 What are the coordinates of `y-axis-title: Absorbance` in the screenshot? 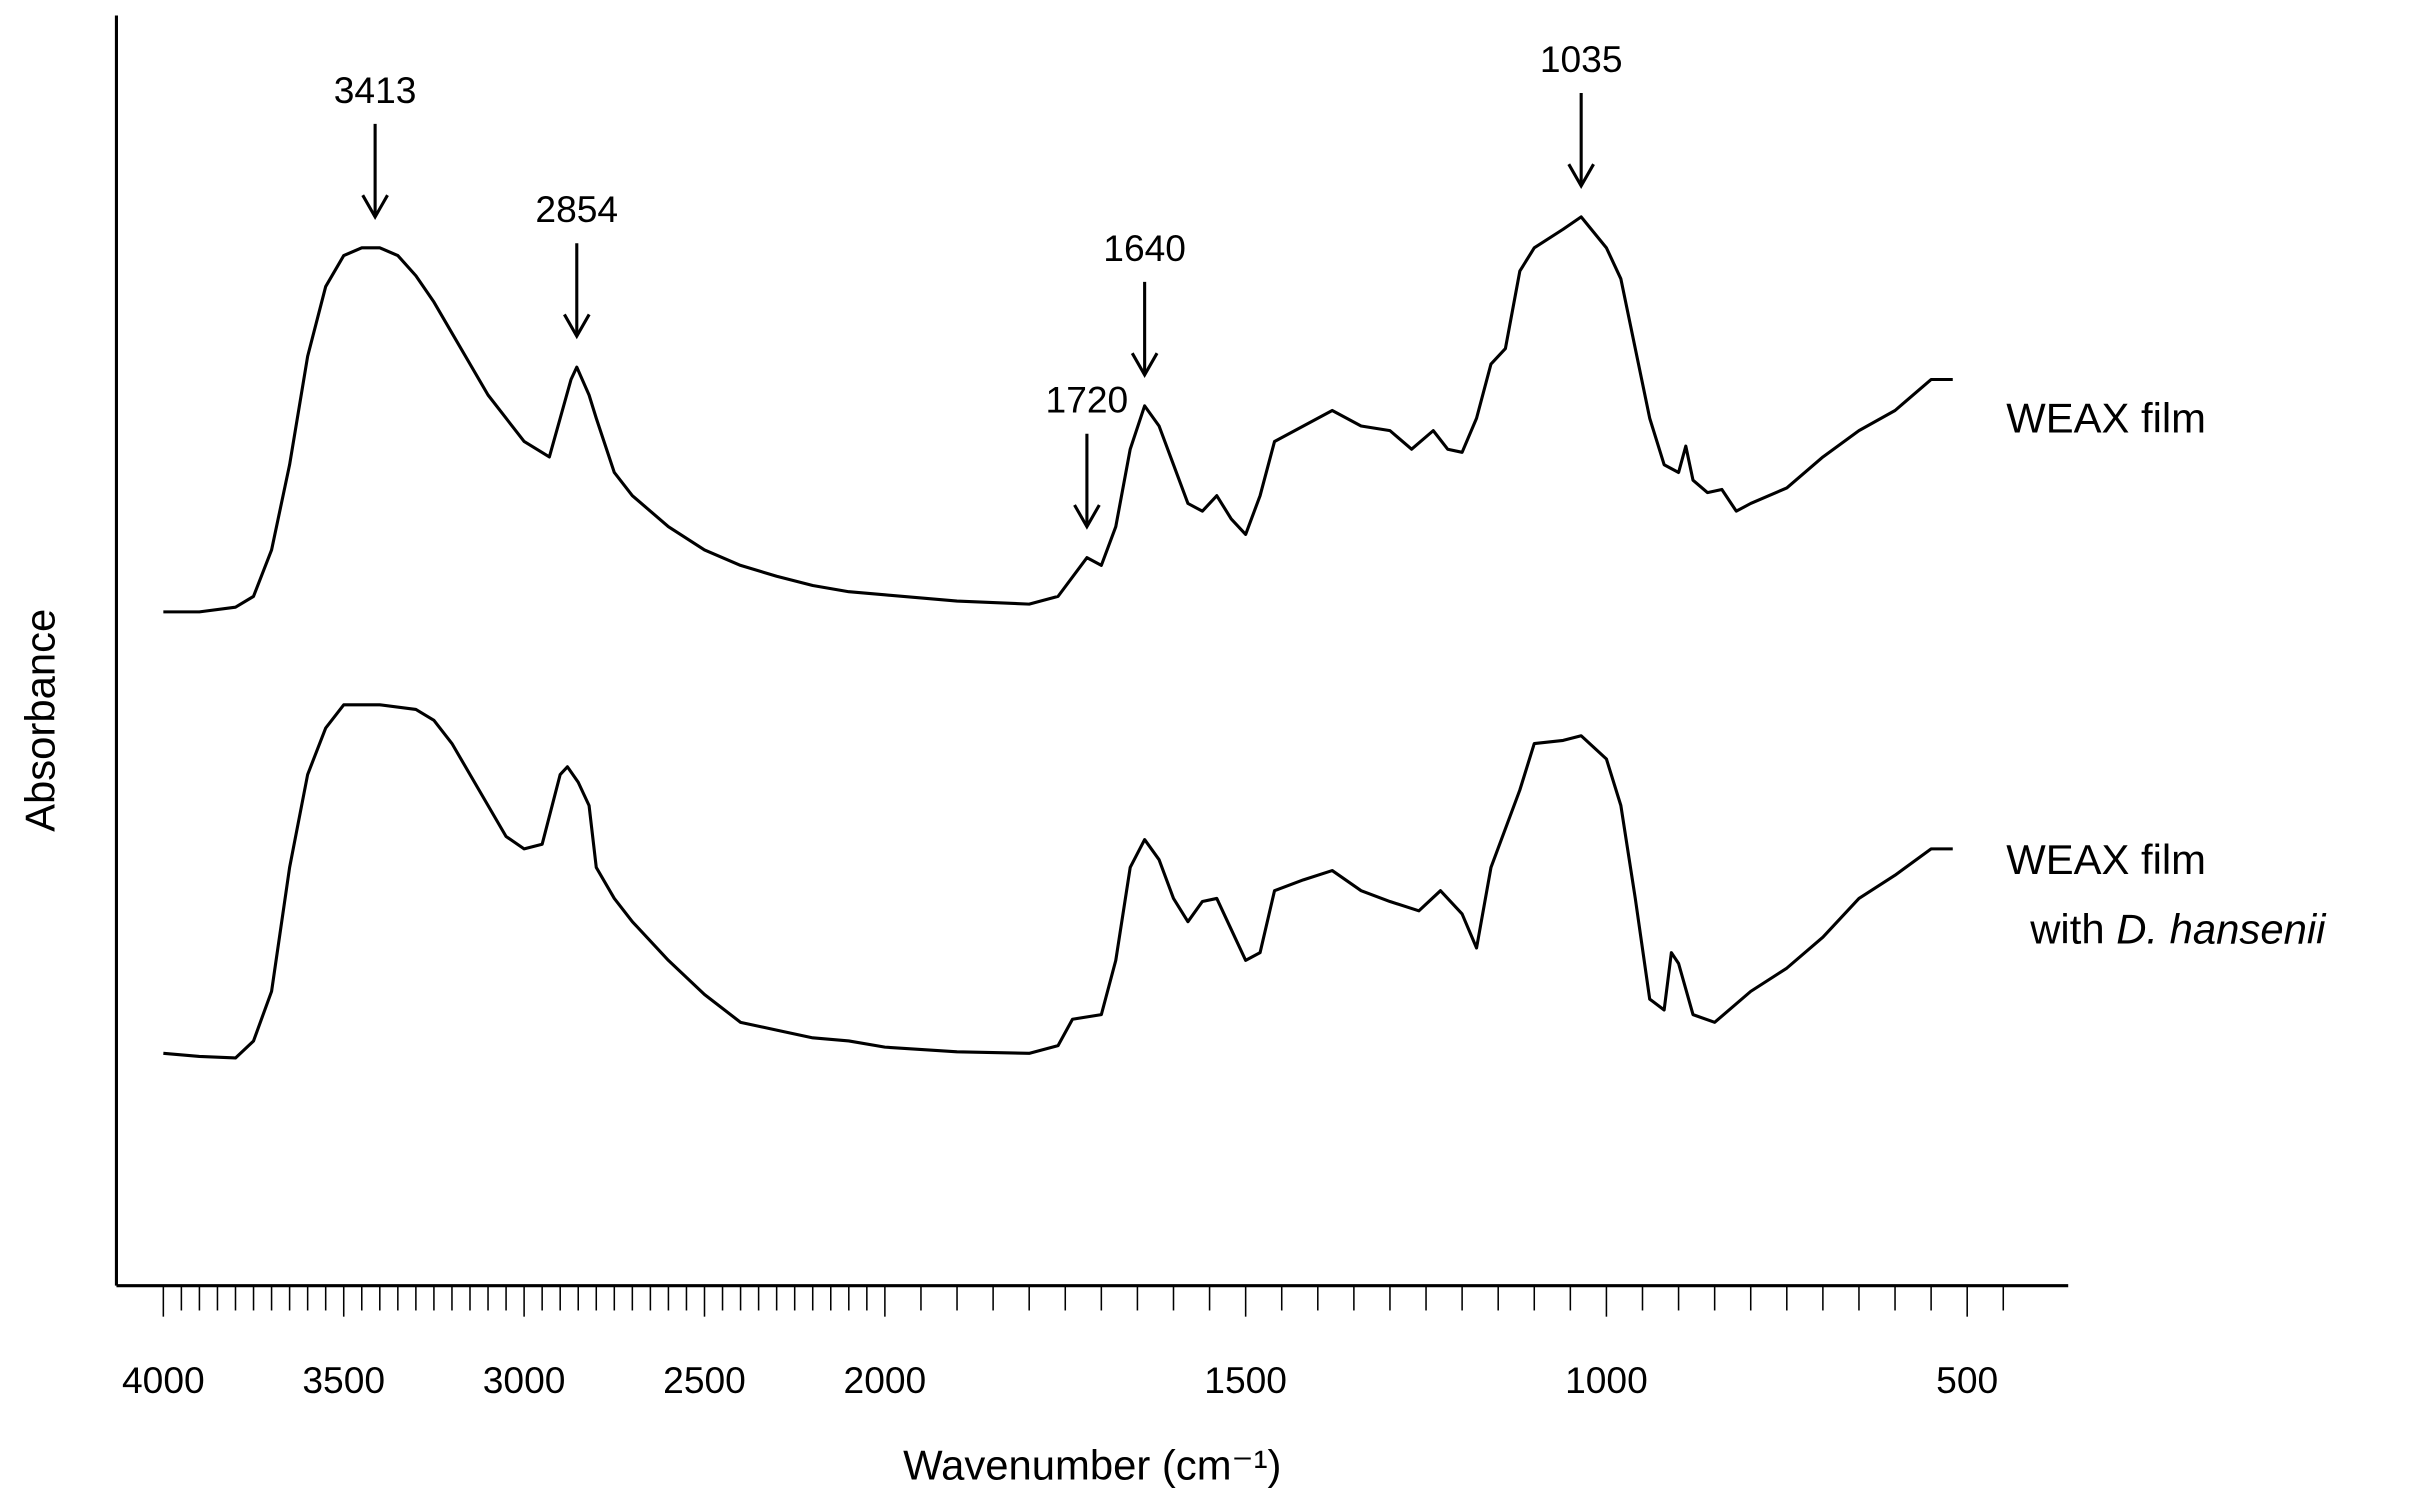 It's located at (40, 720).